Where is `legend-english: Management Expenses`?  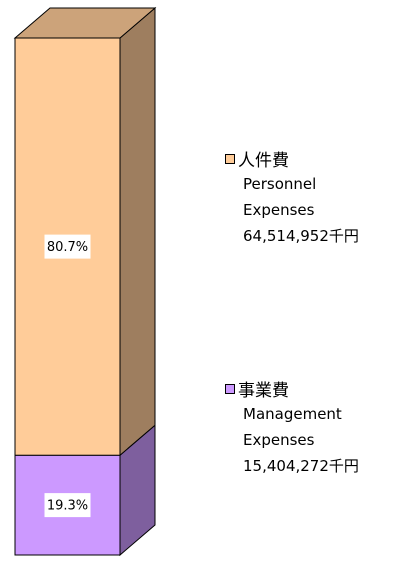 legend-english: Management Expenses is located at coordinates (292, 427).